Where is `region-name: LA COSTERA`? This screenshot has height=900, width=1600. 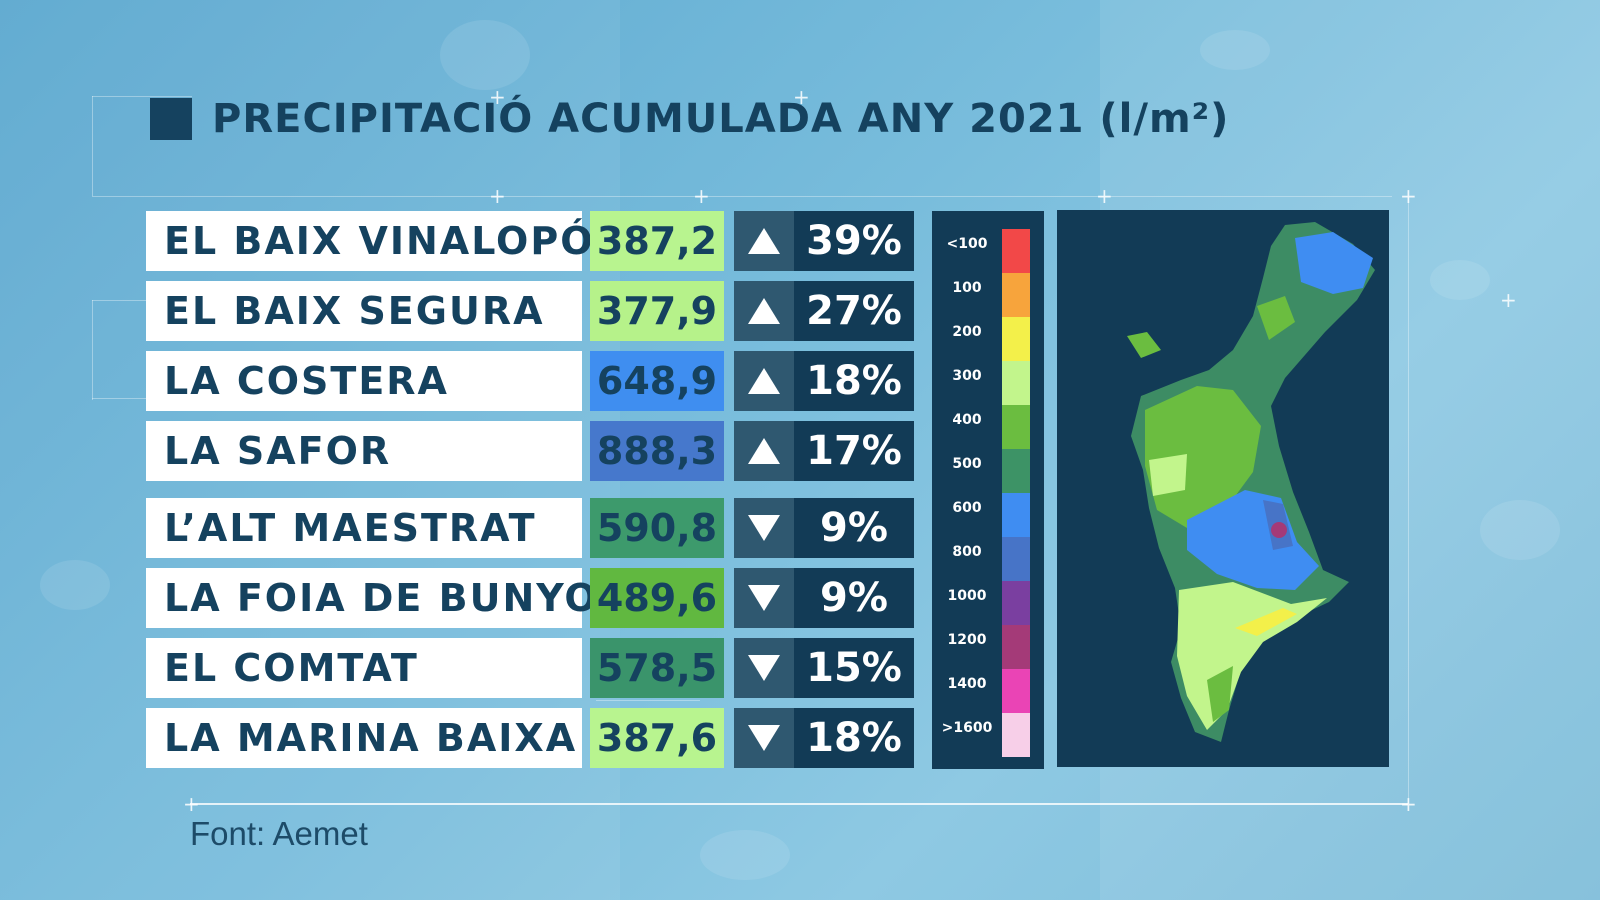
region-name: LA COSTERA is located at coordinates (364, 381).